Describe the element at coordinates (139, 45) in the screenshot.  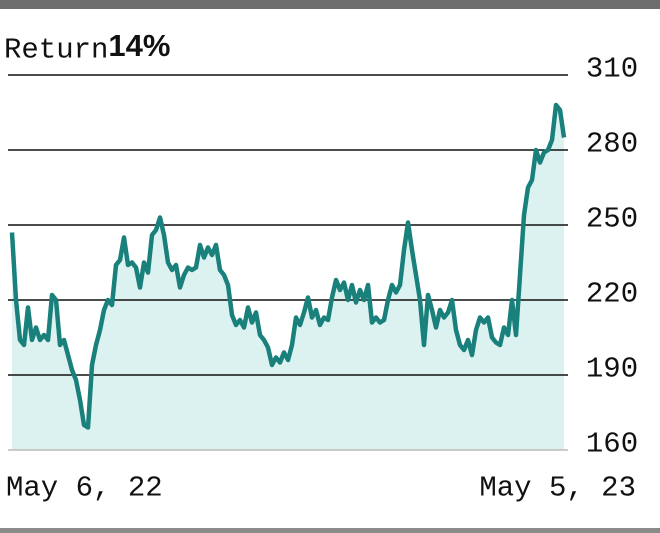
I see `return-value: 14%` at that location.